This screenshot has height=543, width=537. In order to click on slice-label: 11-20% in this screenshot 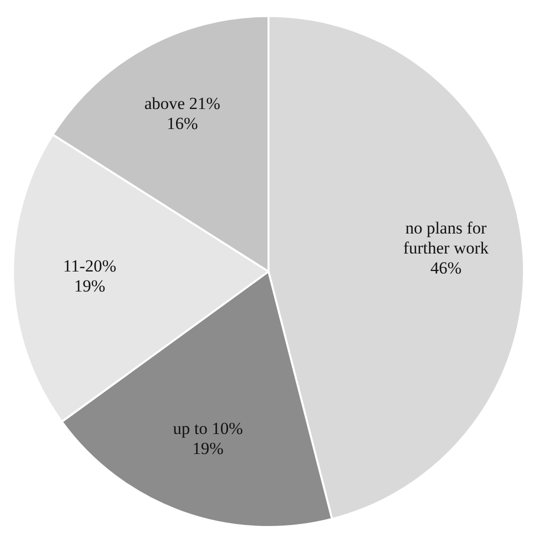, I will do `click(89, 266)`.